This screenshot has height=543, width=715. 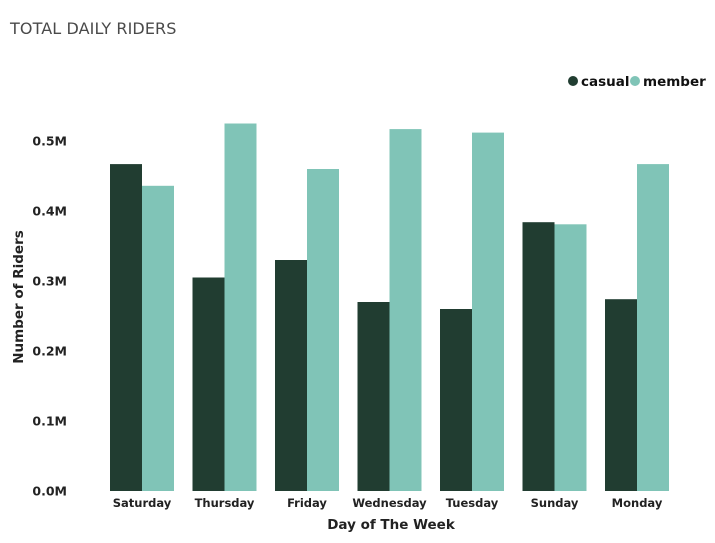 I want to click on bar-casual-monday, so click(x=621, y=395).